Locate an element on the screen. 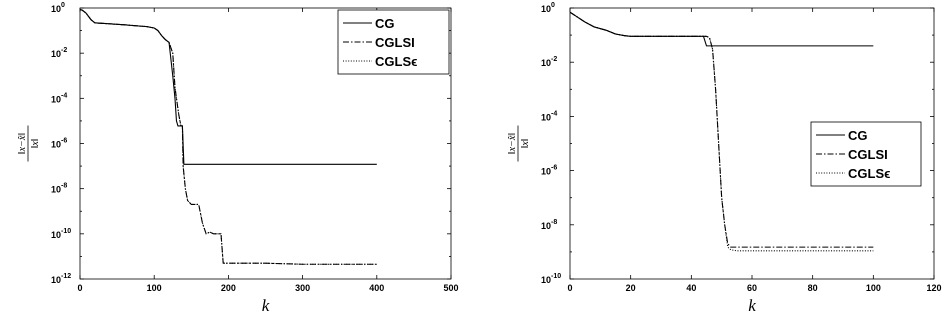 The height and width of the screenshot is (326, 943). x-tick-label: 40 is located at coordinates (691, 288).